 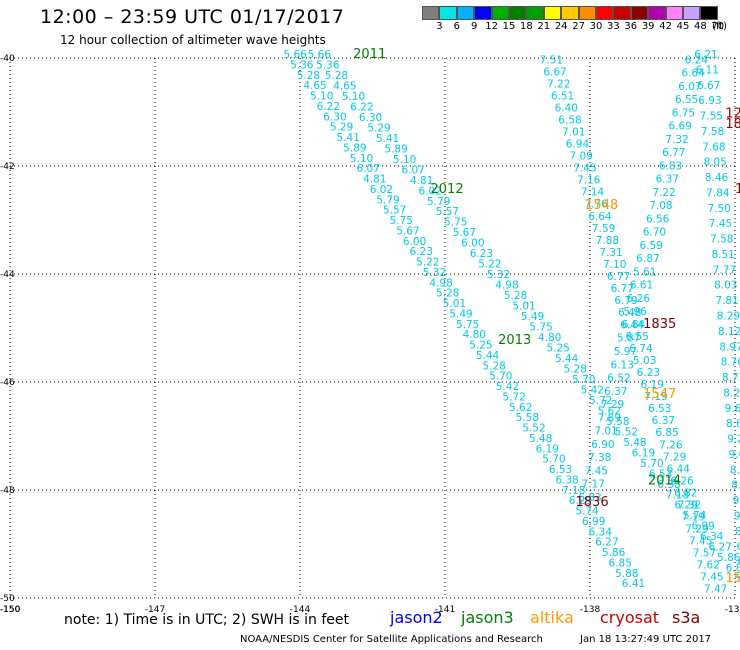 I want to click on lon-tick-label: -144, so click(x=300, y=610).